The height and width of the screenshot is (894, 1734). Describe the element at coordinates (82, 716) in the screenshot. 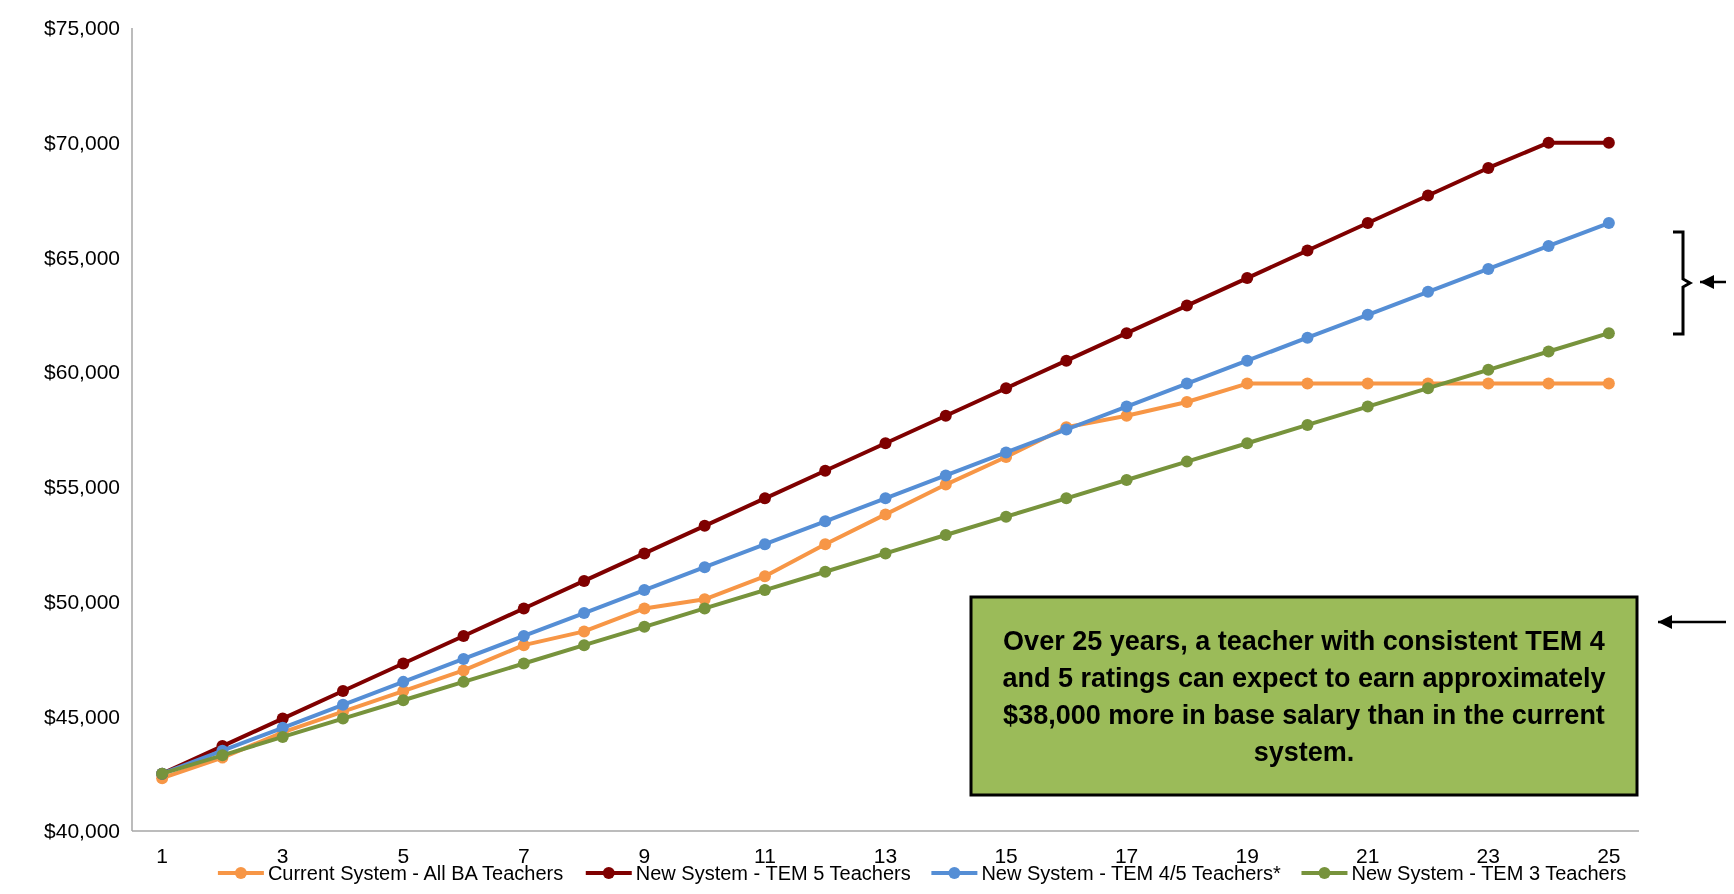

I see `y-tick-label: $45,000` at that location.